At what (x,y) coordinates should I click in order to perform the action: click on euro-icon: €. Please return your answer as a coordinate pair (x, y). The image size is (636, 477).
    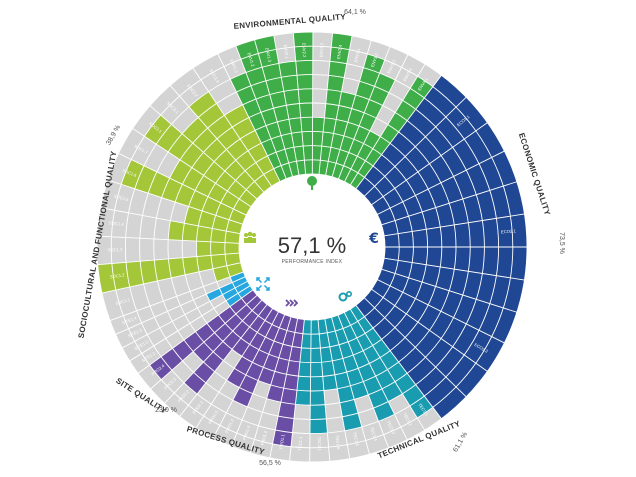
    Looking at the image, I should click on (373, 239).